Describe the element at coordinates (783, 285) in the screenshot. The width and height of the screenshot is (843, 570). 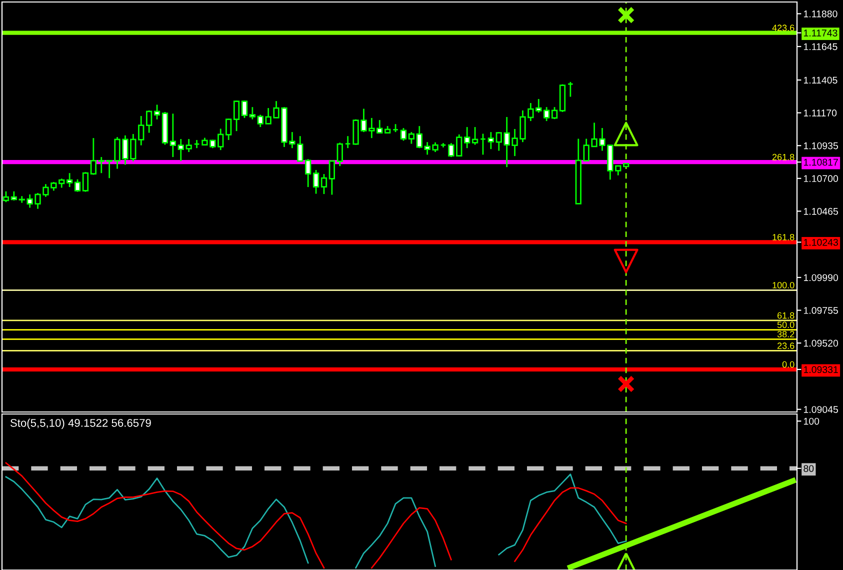
I see `annotation: 100.0` at that location.